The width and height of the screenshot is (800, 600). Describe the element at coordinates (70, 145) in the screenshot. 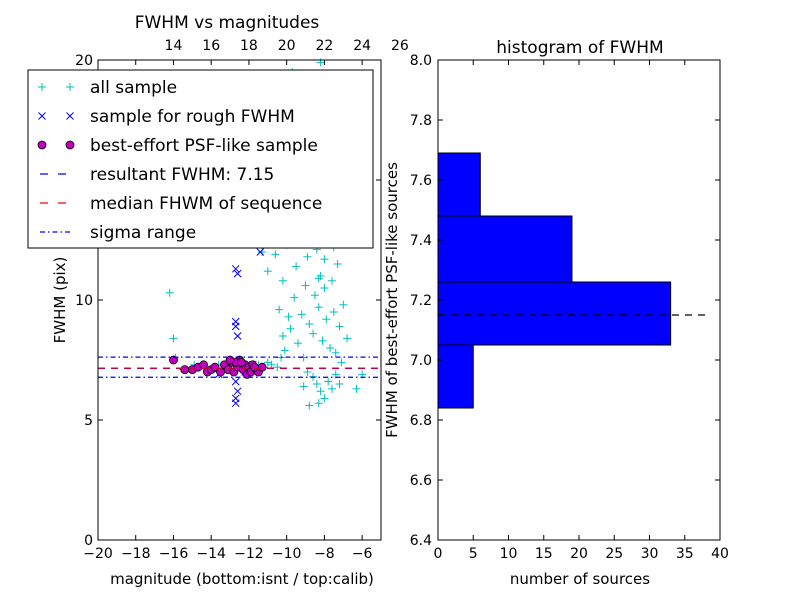

I see `legend-marker-circle-dot` at that location.